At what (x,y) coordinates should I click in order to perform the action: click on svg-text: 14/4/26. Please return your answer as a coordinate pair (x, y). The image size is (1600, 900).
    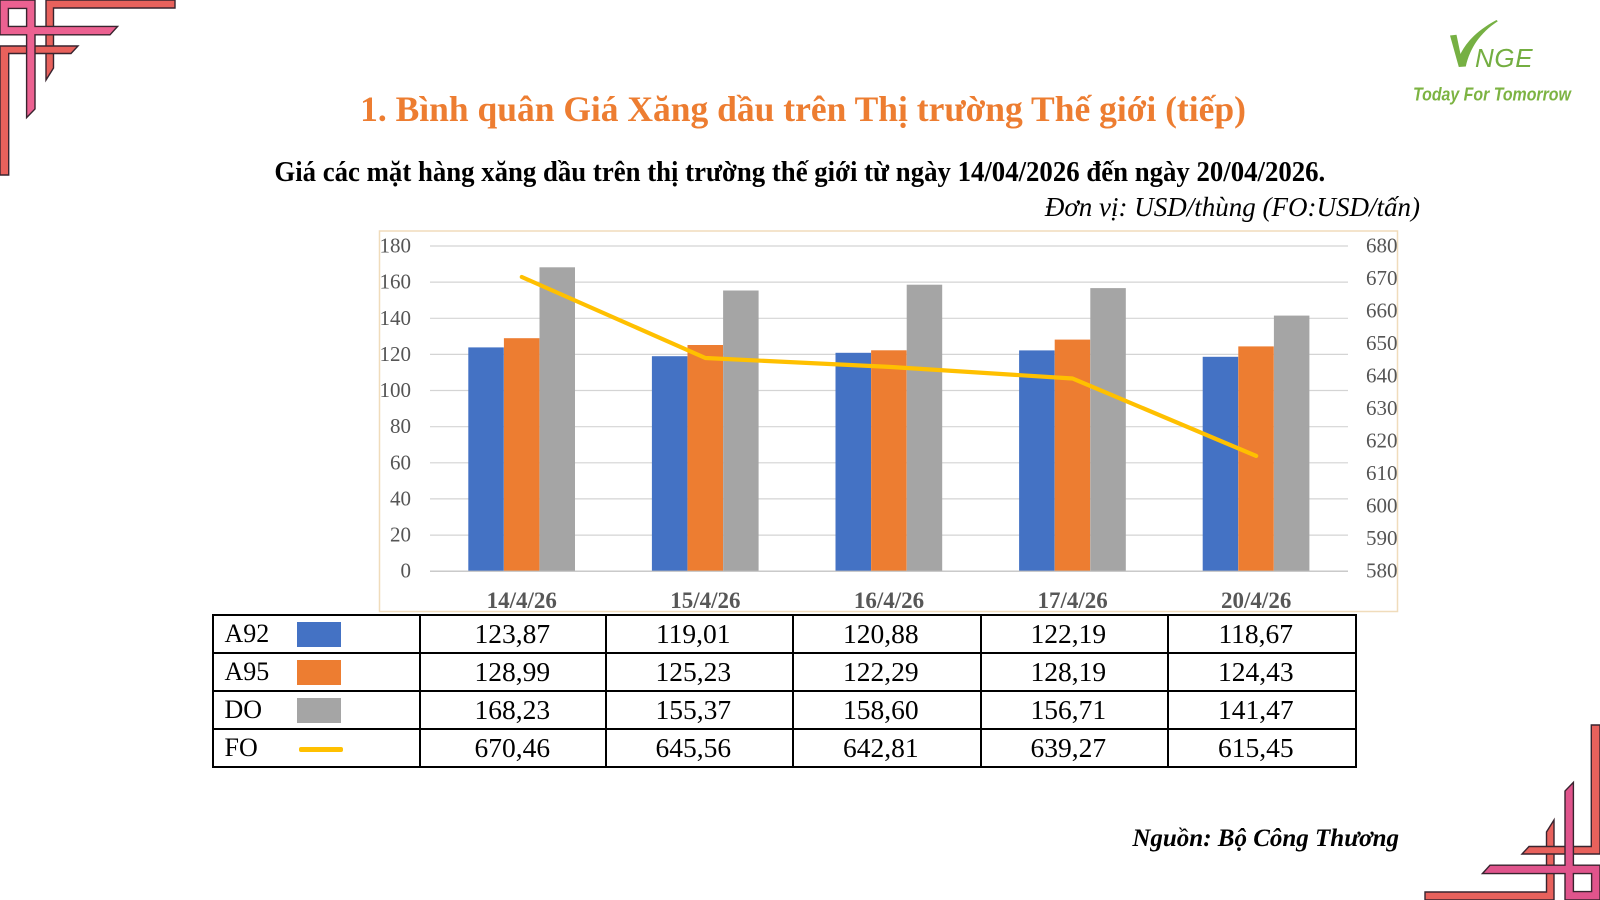
    Looking at the image, I should click on (522, 600).